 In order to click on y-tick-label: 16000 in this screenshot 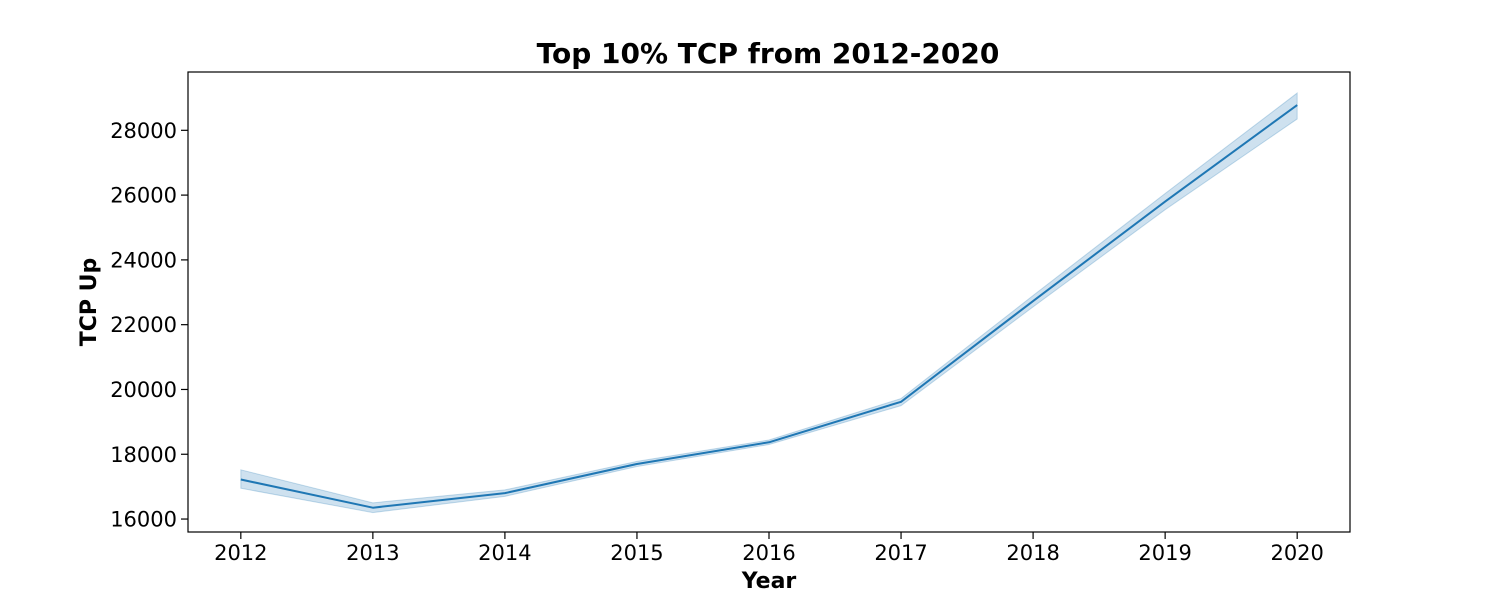, I will do `click(143, 520)`.